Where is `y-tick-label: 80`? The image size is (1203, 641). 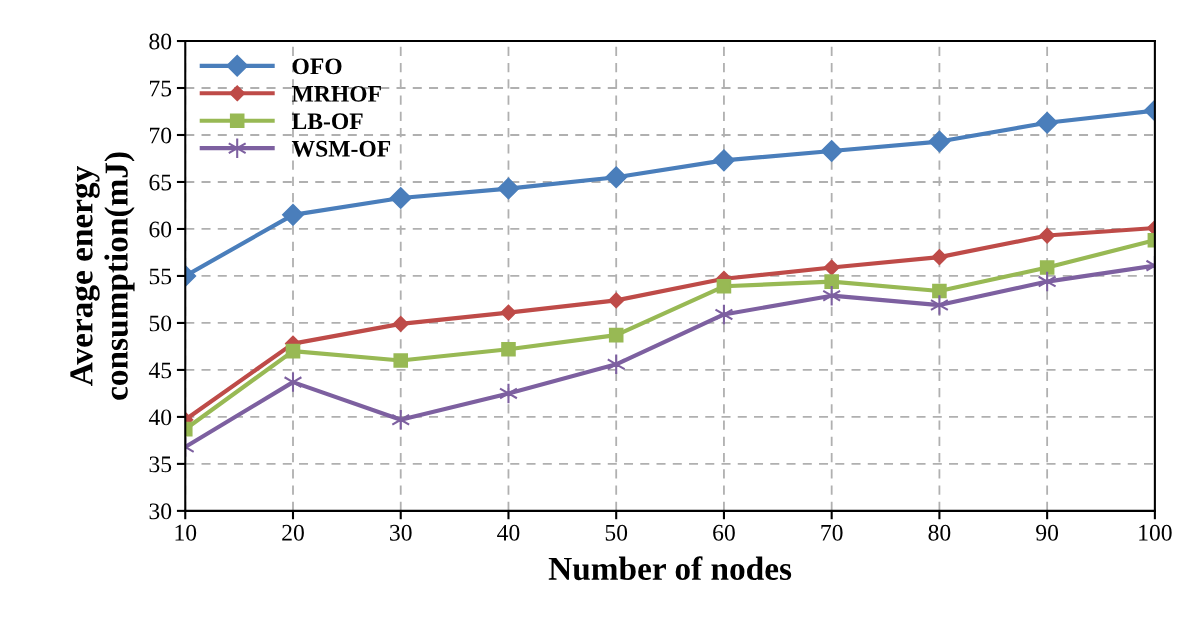 y-tick-label: 80 is located at coordinates (160, 41).